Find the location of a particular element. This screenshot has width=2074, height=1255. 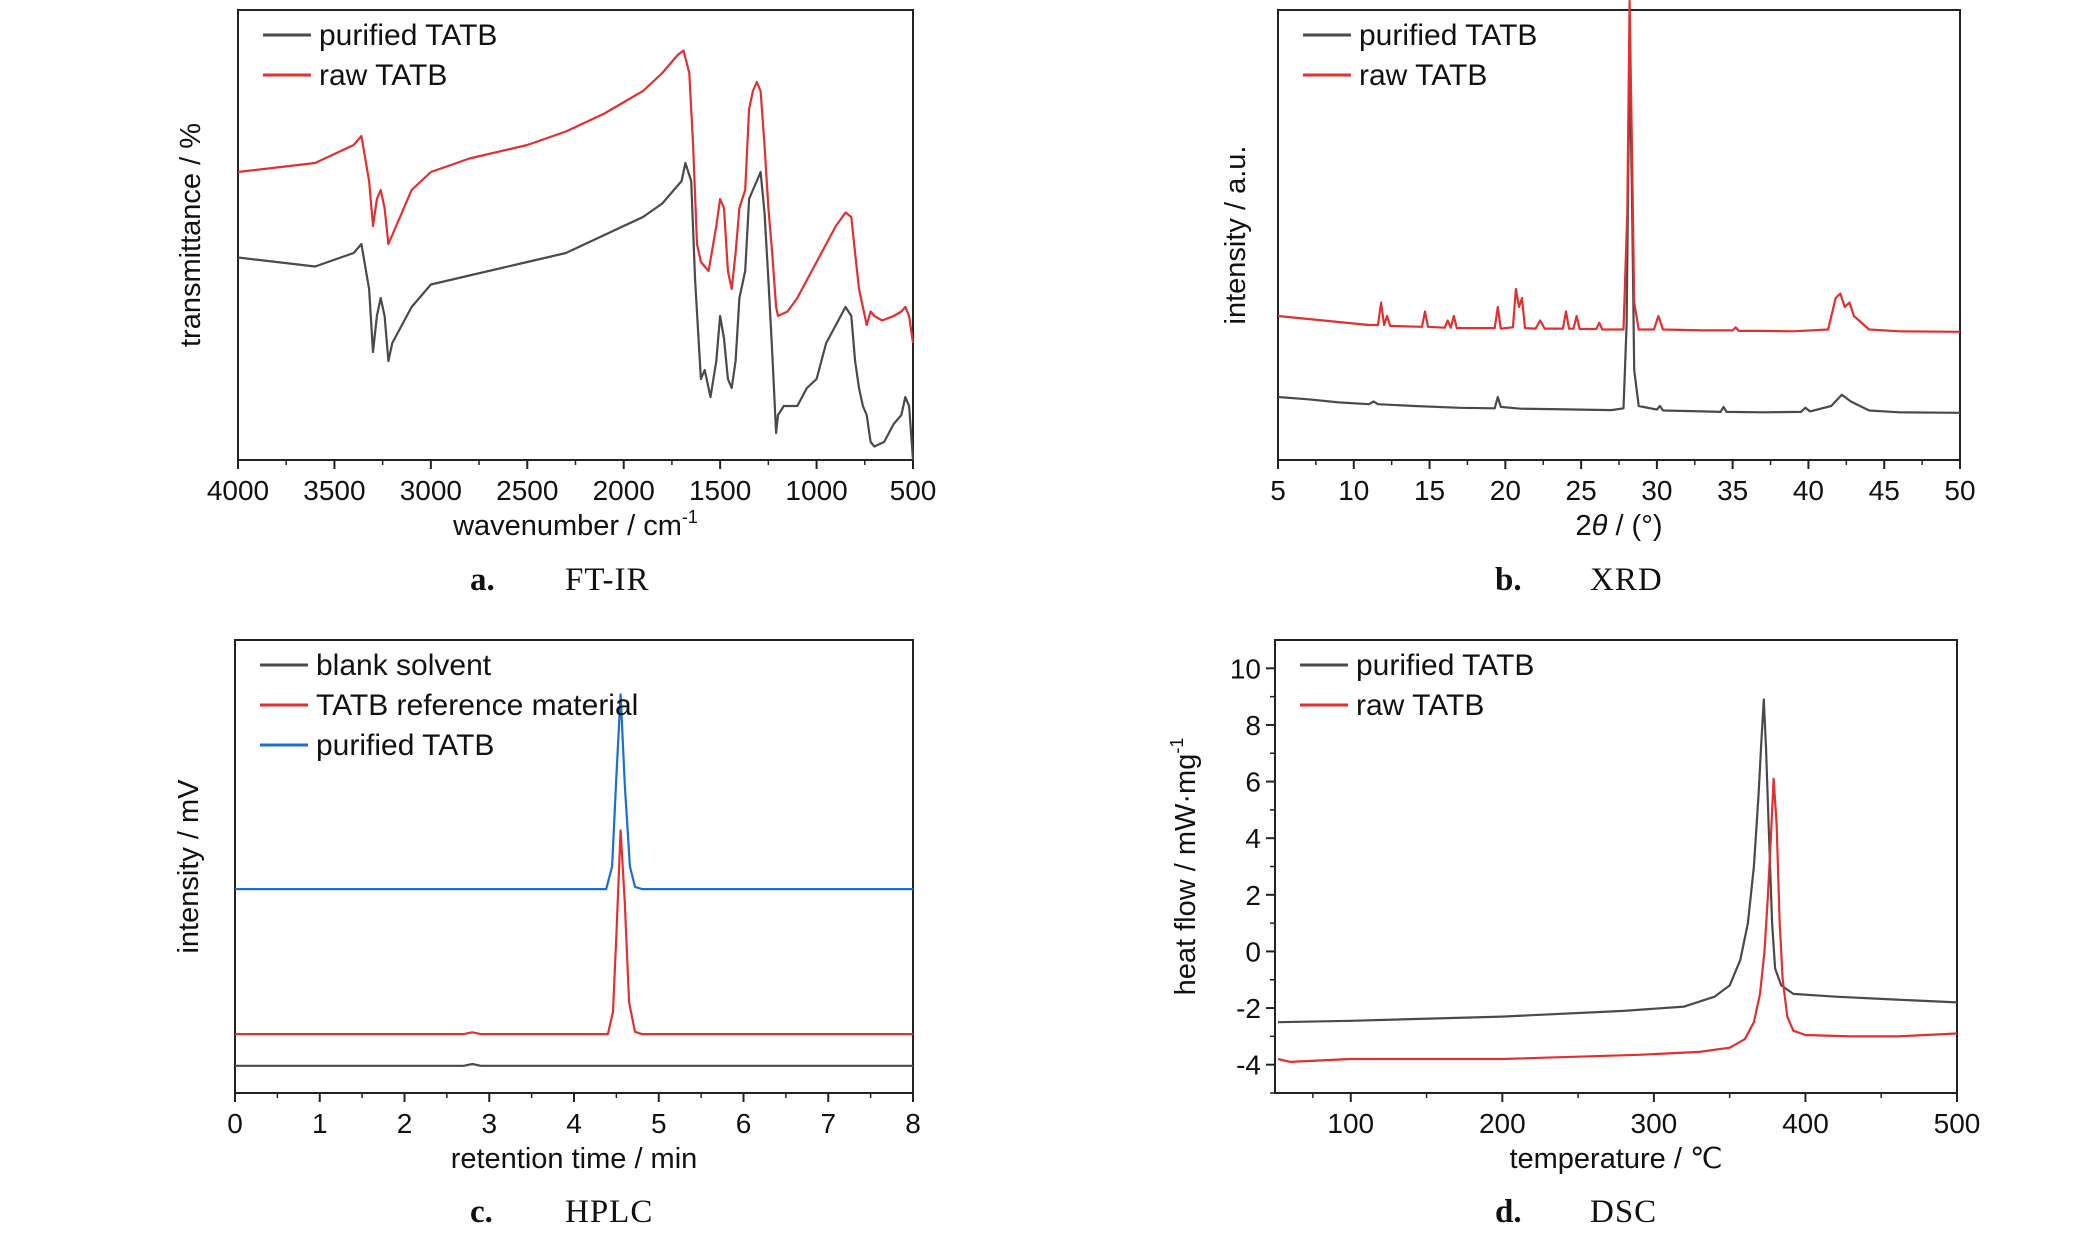

x-tick-label: 200 is located at coordinates (1502, 1123).